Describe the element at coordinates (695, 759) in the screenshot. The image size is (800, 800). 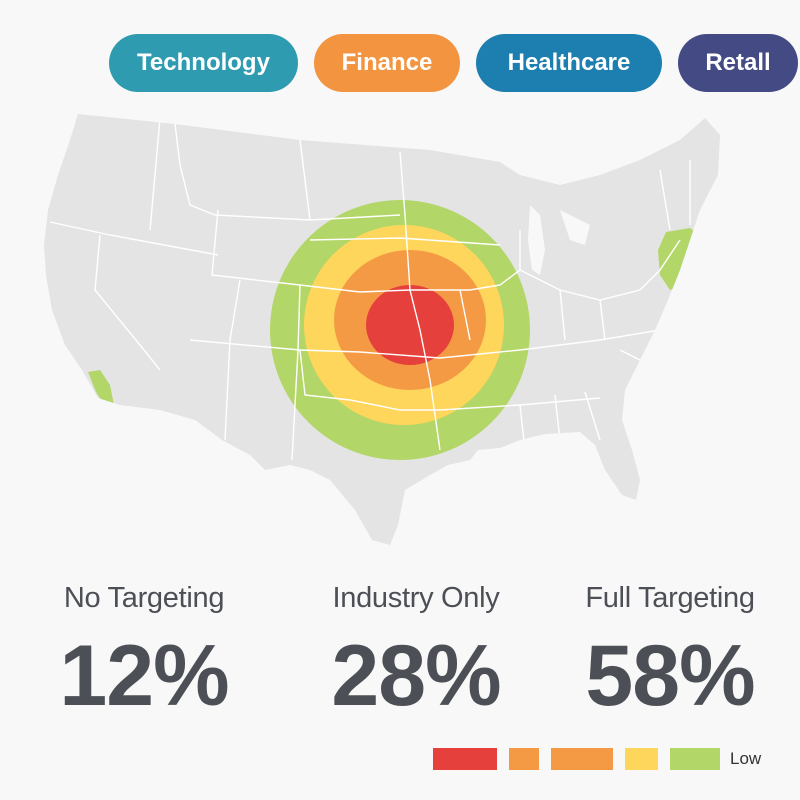
I see `legend-swatch-low` at that location.